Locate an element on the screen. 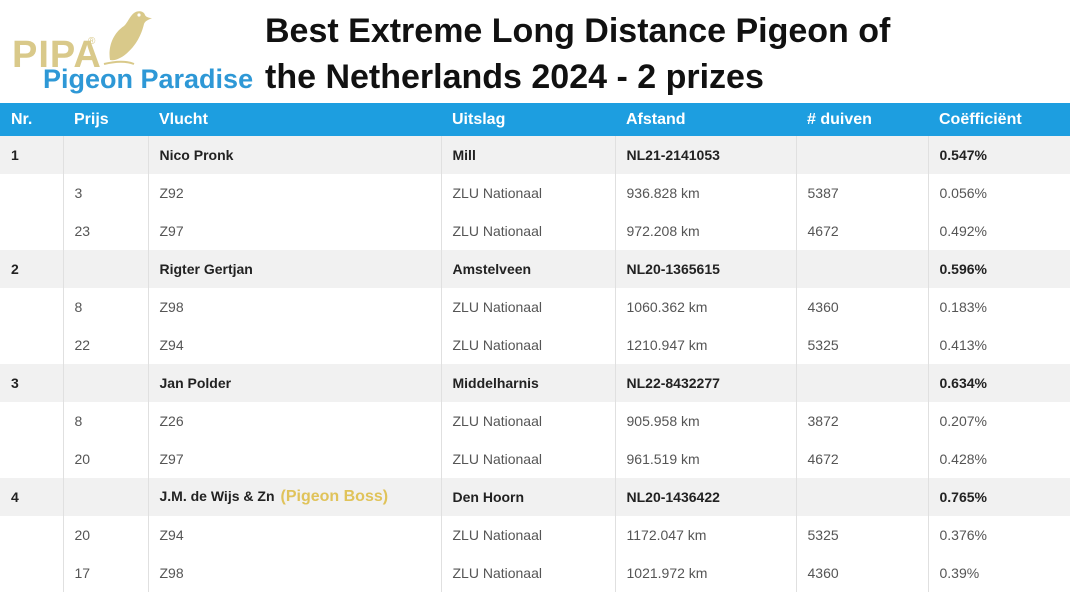  fancier-name: Rigter Gertjan is located at coordinates (206, 269).